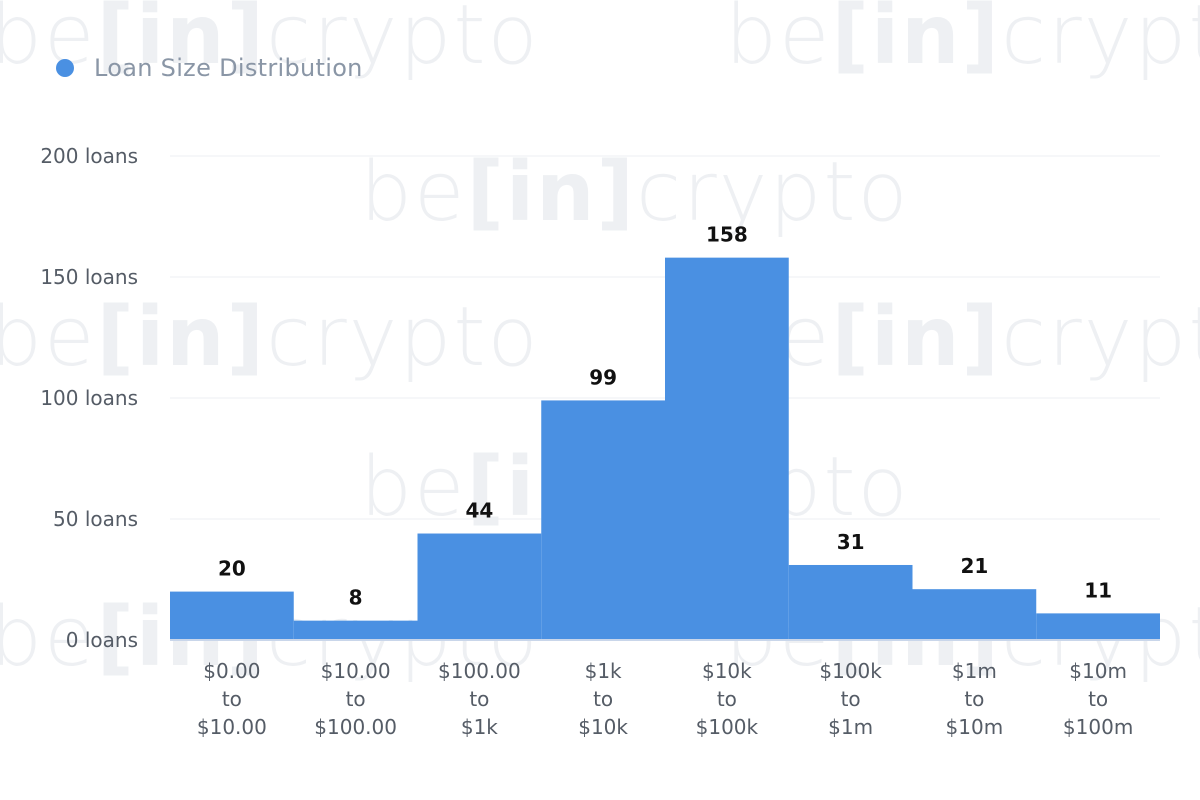 This screenshot has width=1200, height=800. I want to click on y-tick-label: 200 loans, so click(89, 156).